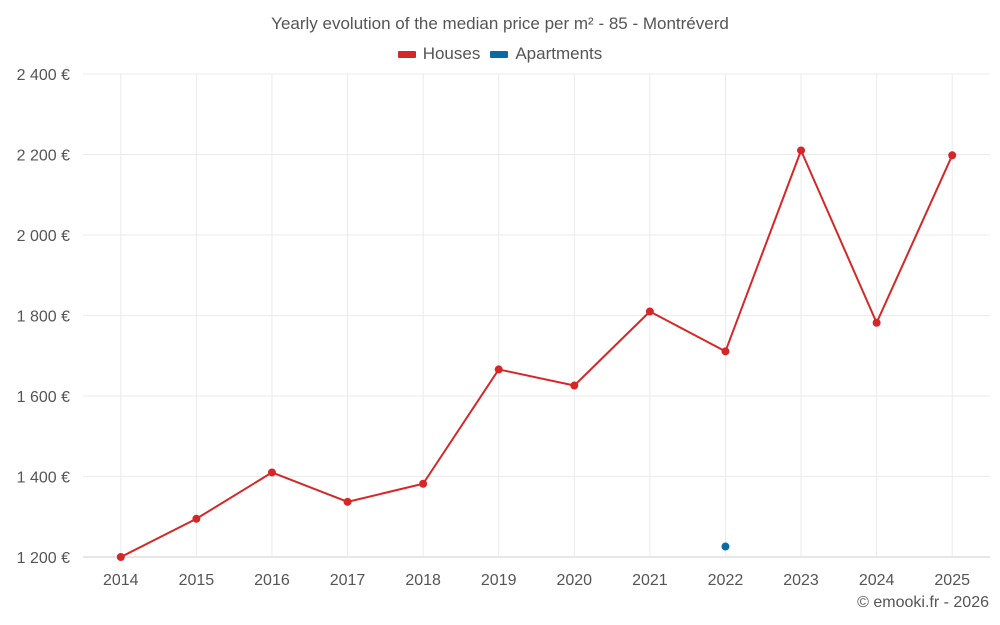 The image size is (1000, 625). What do you see at coordinates (43, 397) in the screenshot?
I see `y-tick-label: 1 600 €` at bounding box center [43, 397].